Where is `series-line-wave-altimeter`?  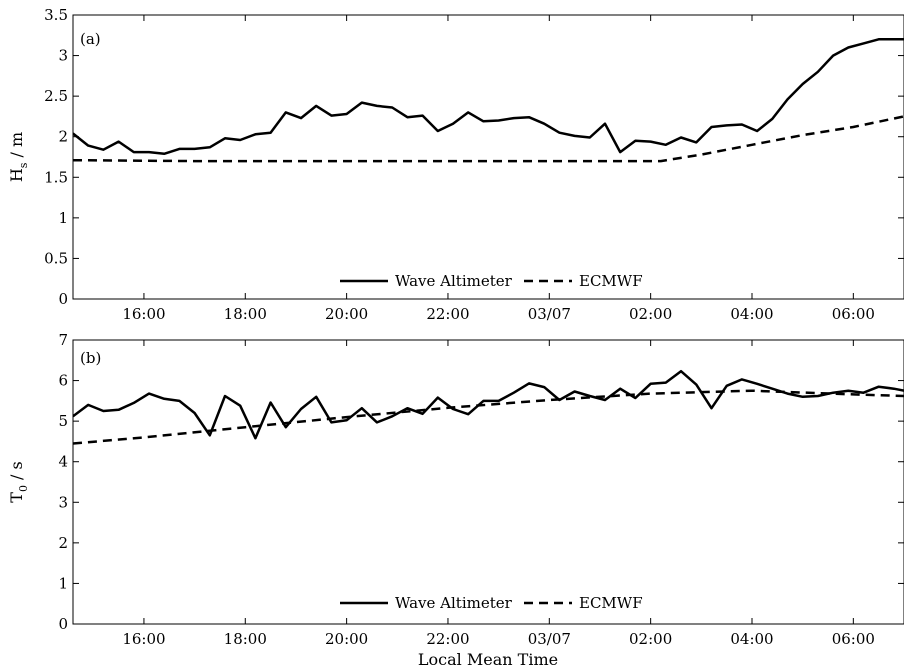
series-line-wave-altimeter is located at coordinates (488, 404).